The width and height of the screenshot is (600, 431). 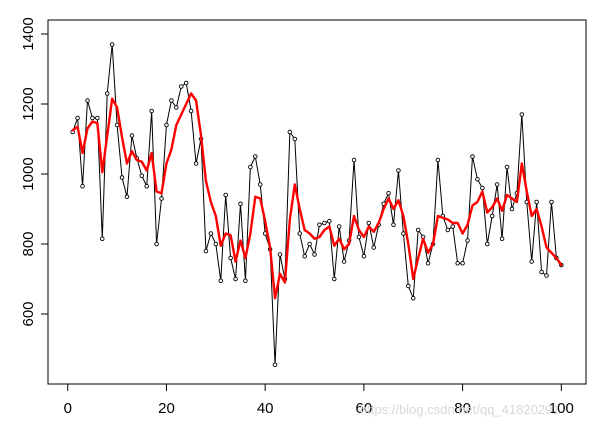 What do you see at coordinates (68, 408) in the screenshot?
I see `x-tick-label: 0` at bounding box center [68, 408].